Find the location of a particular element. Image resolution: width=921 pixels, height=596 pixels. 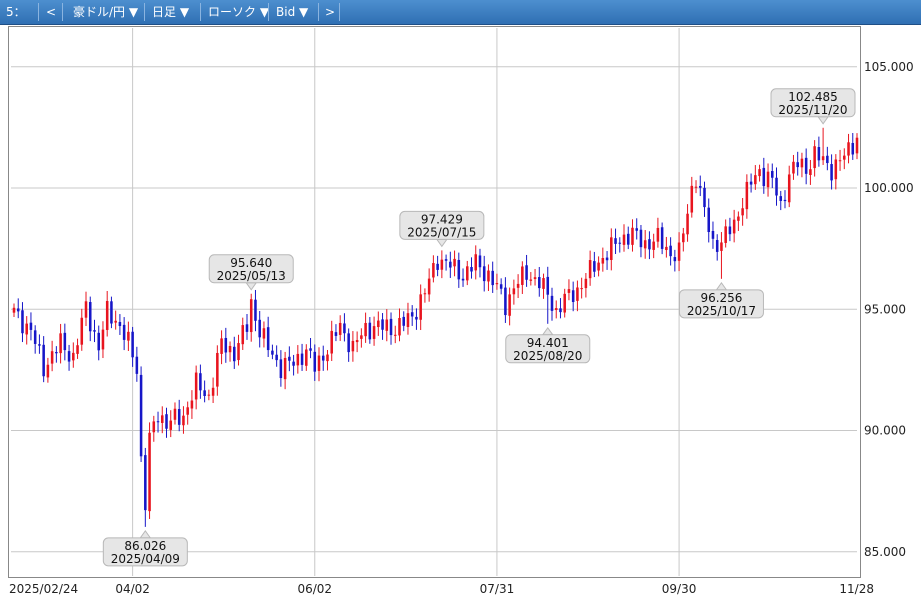

callout-date-label: 2025/04/09 is located at coordinates (145, 559).